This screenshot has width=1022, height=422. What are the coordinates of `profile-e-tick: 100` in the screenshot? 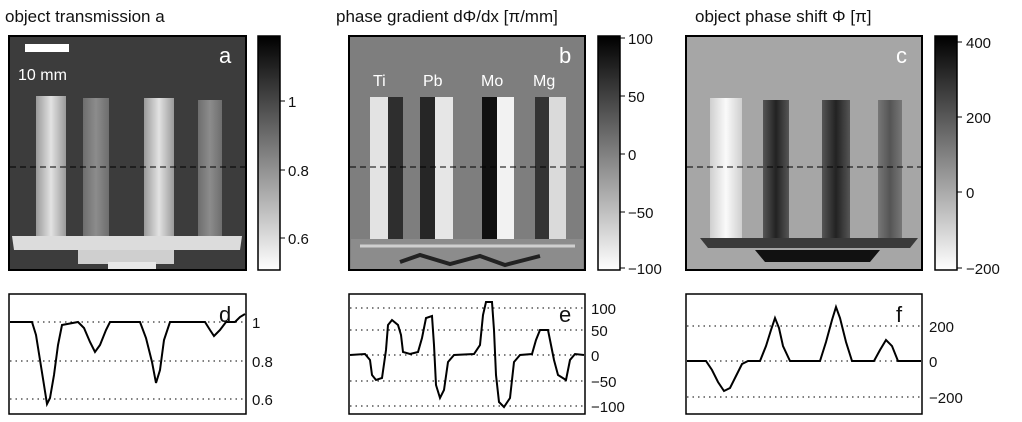 It's located at (603, 309).